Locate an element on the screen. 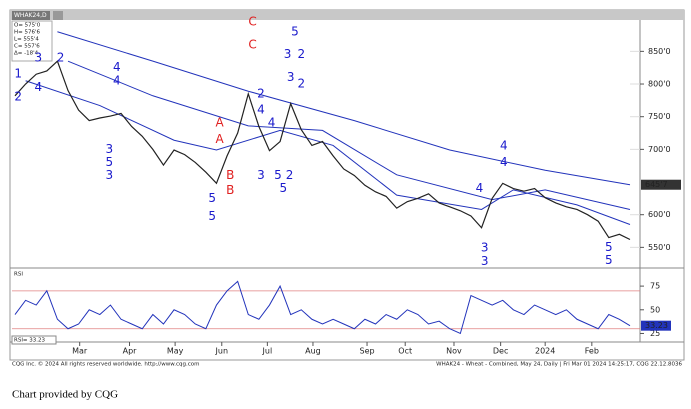 Image resolution: width=691 pixels, height=409 pixels. rsi-tick-label: 50 is located at coordinates (655, 309).